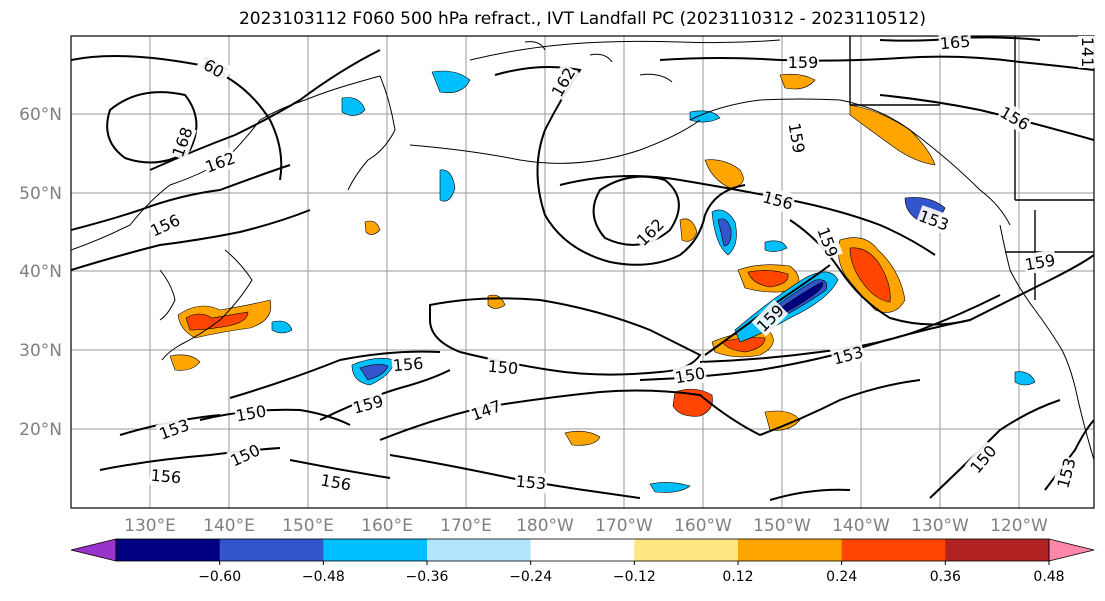 This screenshot has height=601, width=1105. Describe the element at coordinates (634, 577) in the screenshot. I see `colorbar-tick-label: −0.12` at that location.